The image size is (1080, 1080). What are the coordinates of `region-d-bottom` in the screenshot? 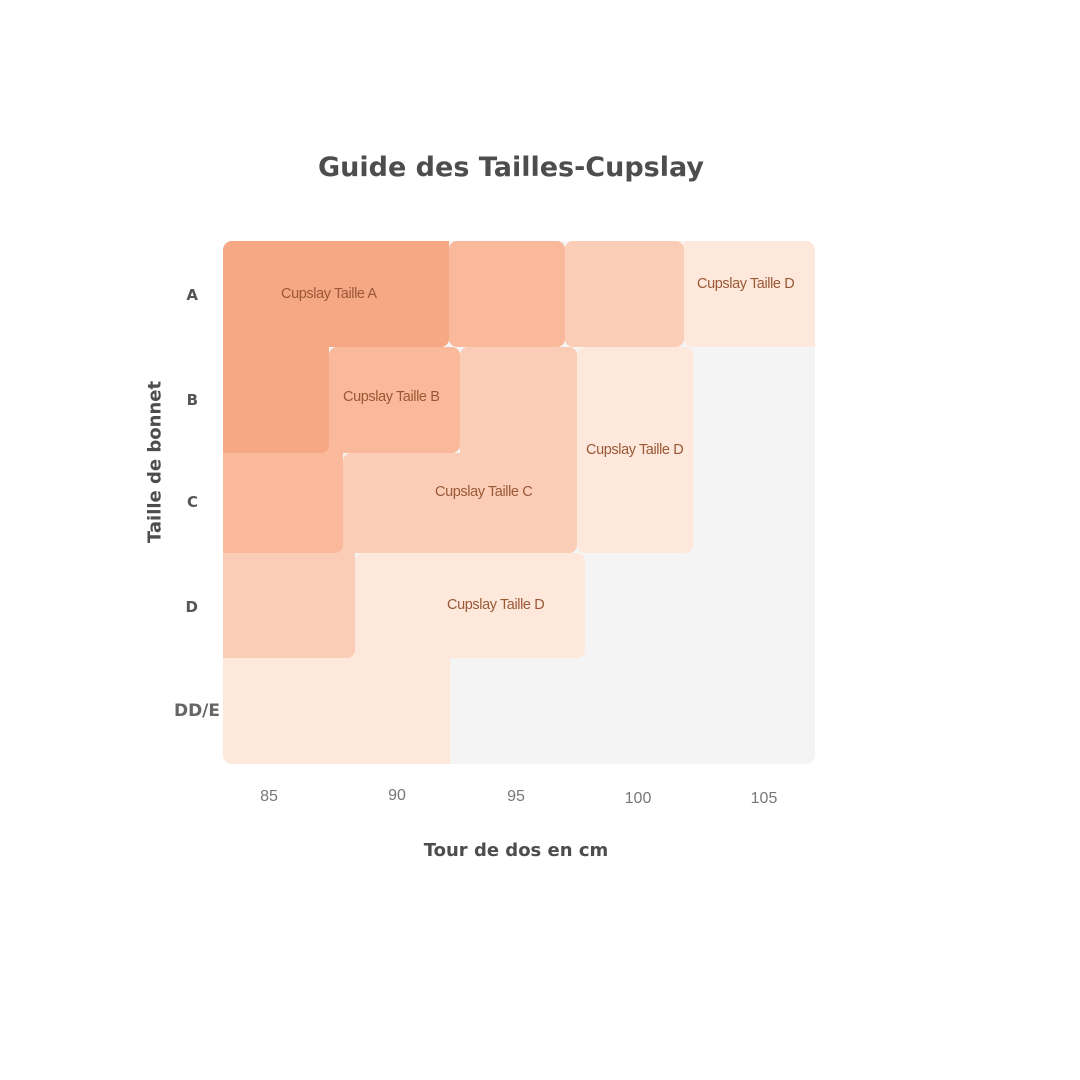 It's located at (336, 702).